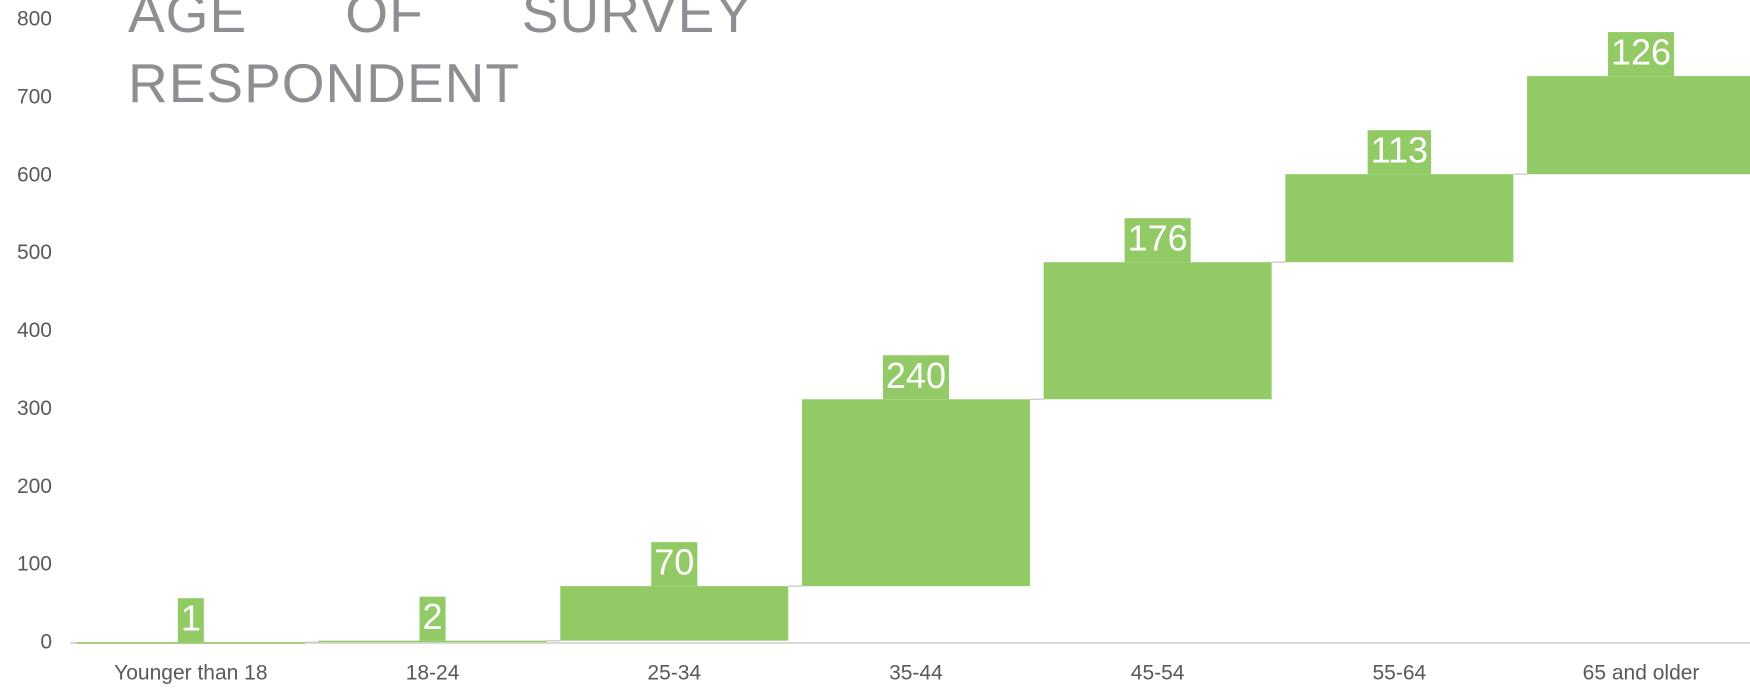 The width and height of the screenshot is (1750, 688). I want to click on x-tick-label: 55-64, so click(1399, 673).